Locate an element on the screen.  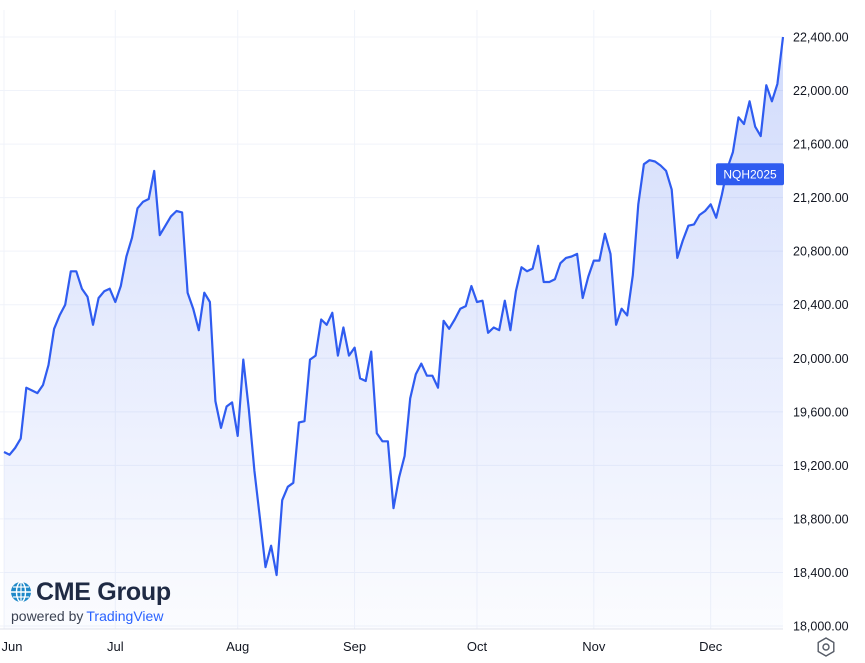
x-tick-label: Dec is located at coordinates (711, 646).